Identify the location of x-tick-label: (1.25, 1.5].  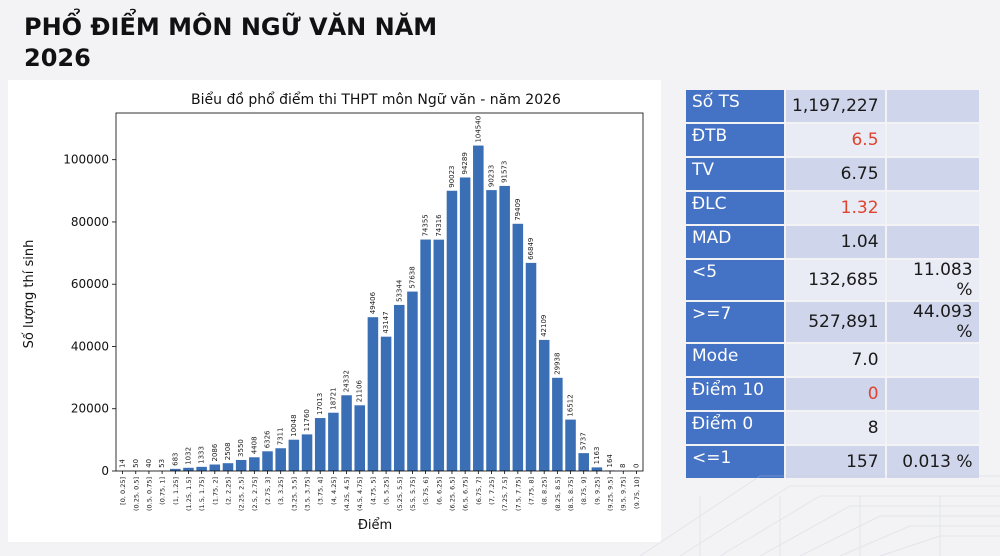
(189, 494).